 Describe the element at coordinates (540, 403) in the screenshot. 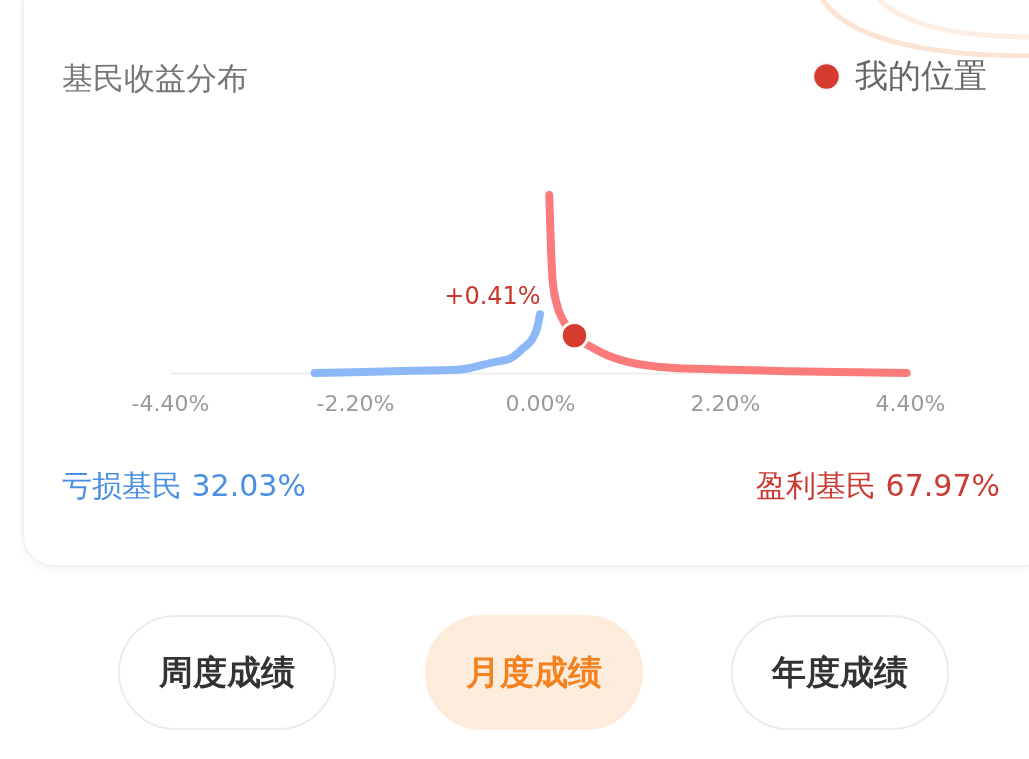

I see `x-tick-label: 0.00%` at that location.